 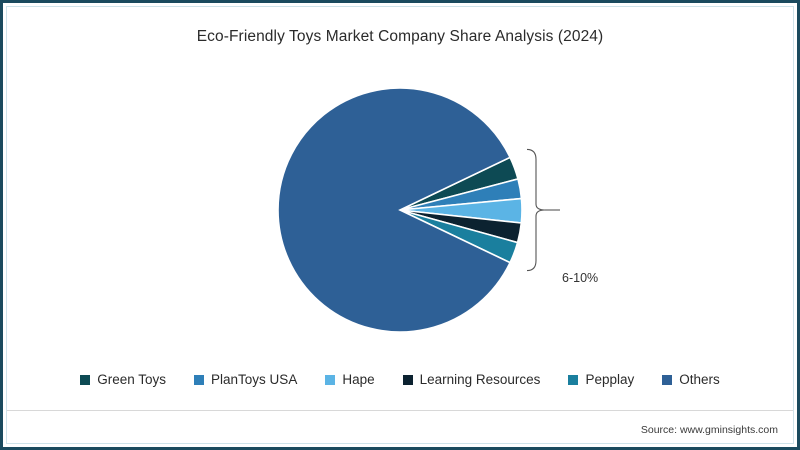 I want to click on annotation-brace-group, so click(x=543, y=210).